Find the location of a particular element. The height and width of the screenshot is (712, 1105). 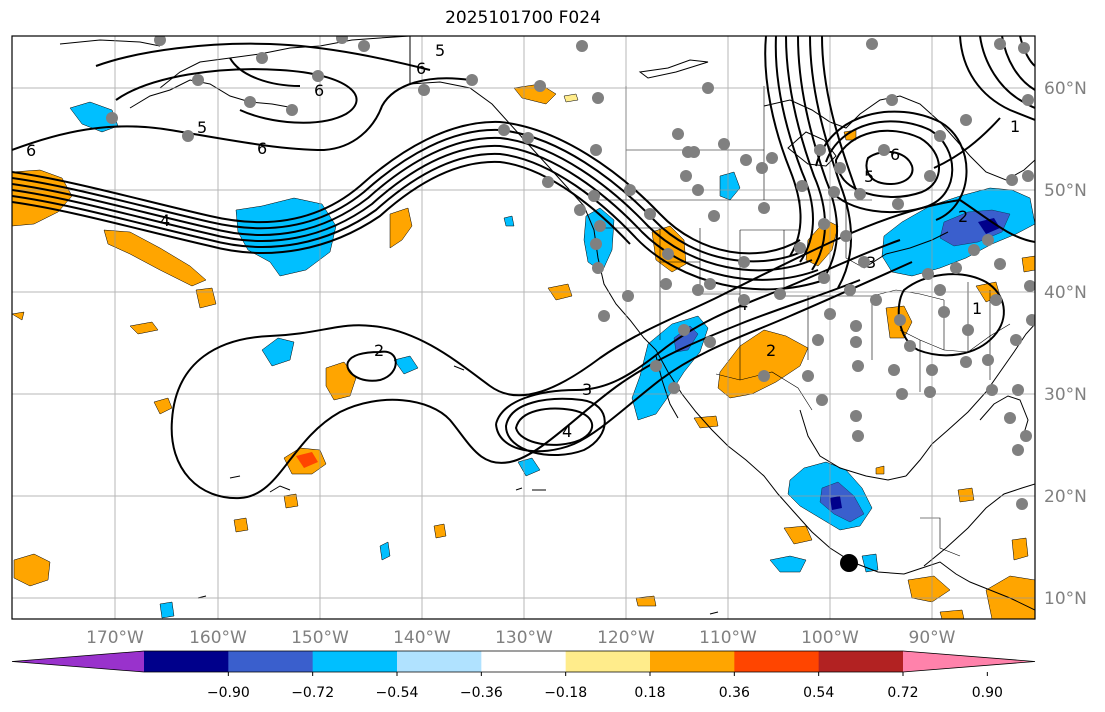

colorbar-tick-label: 0.36 is located at coordinates (734, 693).